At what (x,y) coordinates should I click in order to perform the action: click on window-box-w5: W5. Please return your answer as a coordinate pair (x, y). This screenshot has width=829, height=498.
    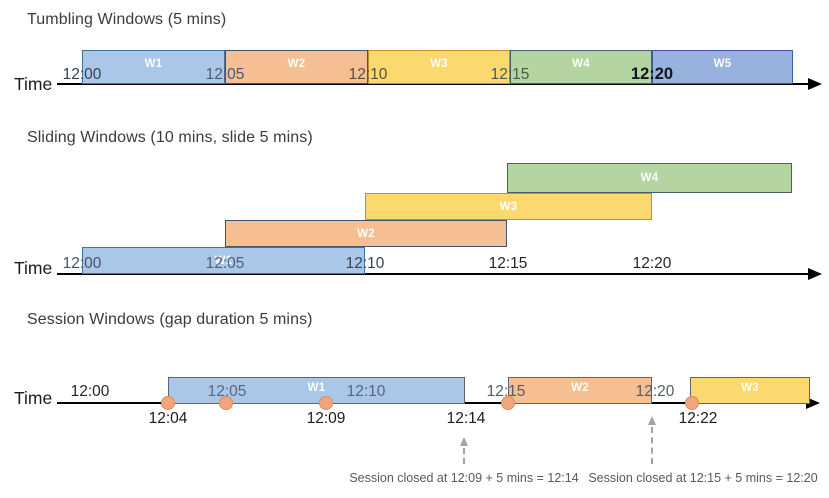
    Looking at the image, I should click on (722, 67).